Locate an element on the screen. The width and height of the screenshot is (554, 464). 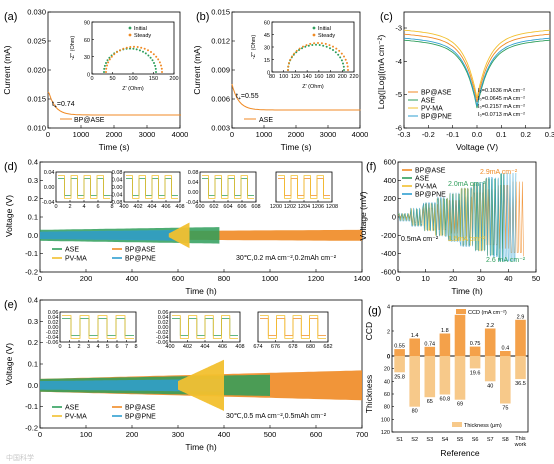
exchange-current-label: I₀=0.0713 mA cm⁻² is located at coordinates (501, 115).